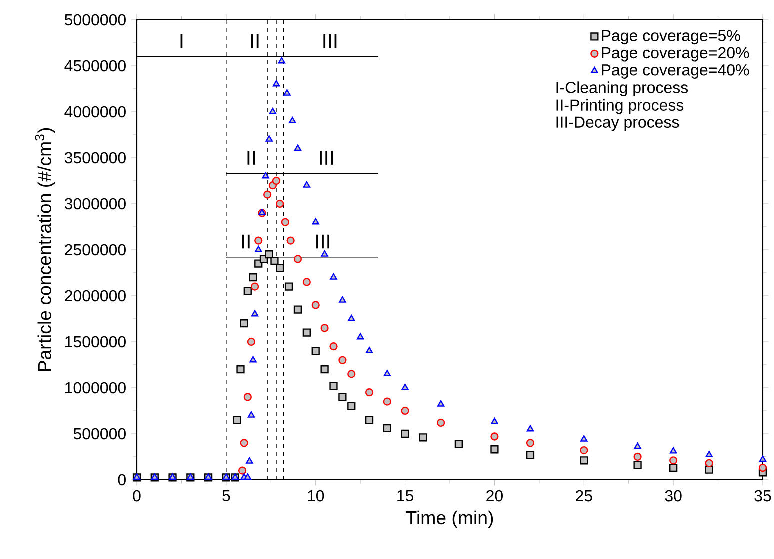  What do you see at coordinates (671, 37) in the screenshot?
I see `legend-label: Page coverage=5%` at bounding box center [671, 37].